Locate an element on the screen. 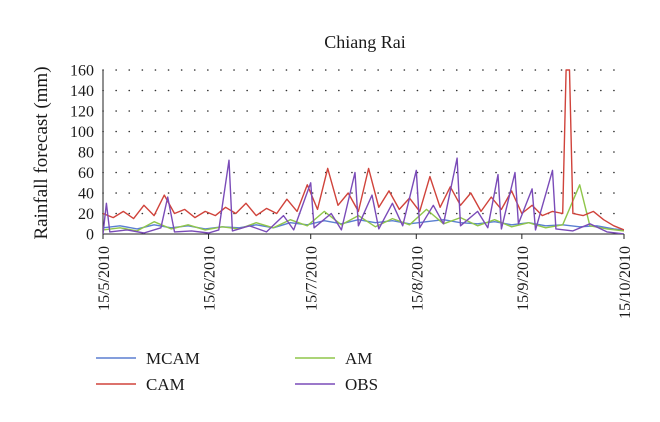  y-tick-labels: 0 20 40 60 80 100 120 140 160 is located at coordinates (82, 153).